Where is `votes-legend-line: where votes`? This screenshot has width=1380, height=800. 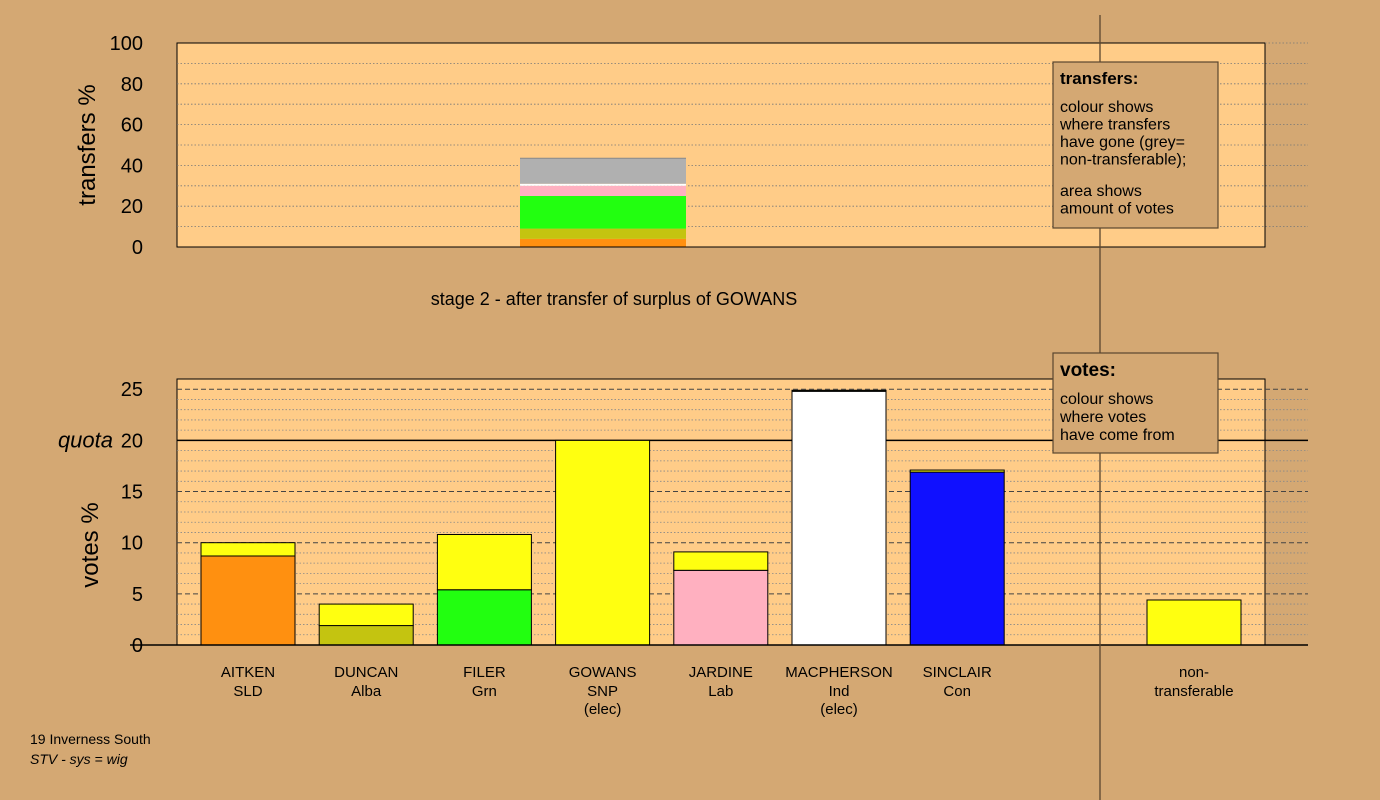 votes-legend-line: where votes is located at coordinates (1102, 417).